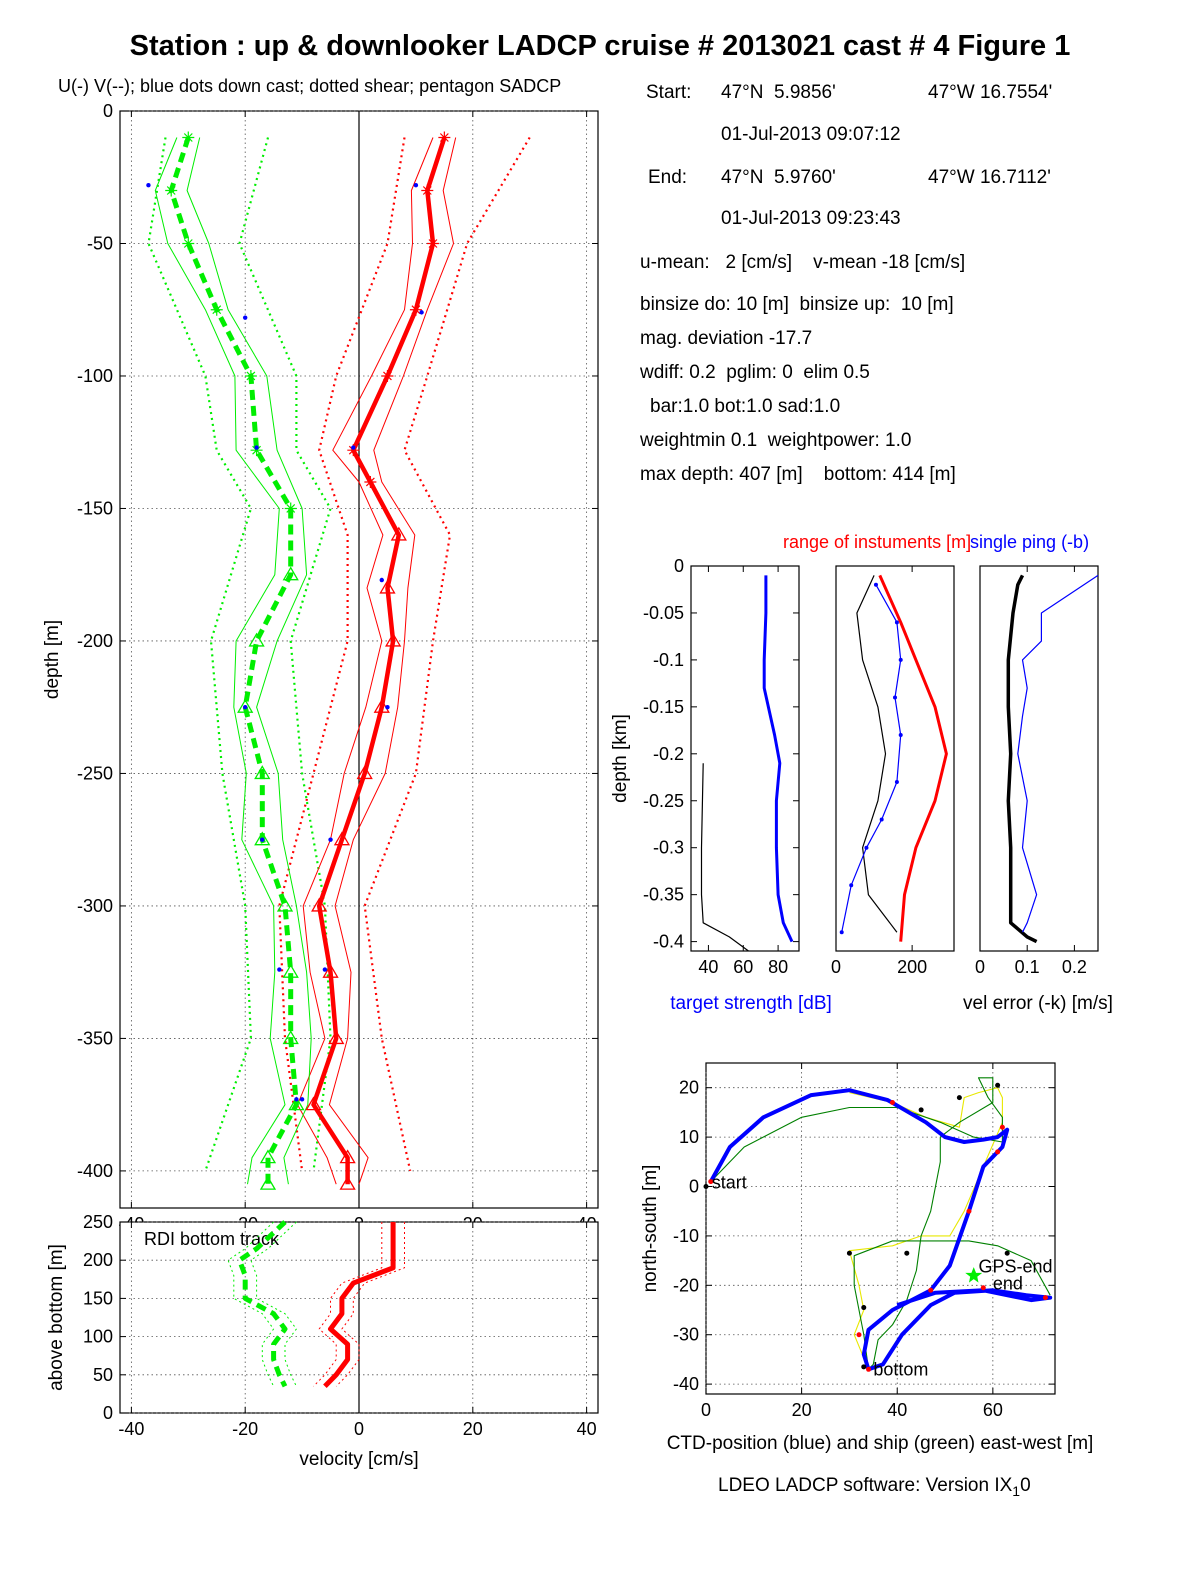 Image resolution: width=1200 pixels, height=1575 pixels. What do you see at coordinates (108, 111) in the screenshot?
I see `velocity_profile-y-tick-label: 0` at bounding box center [108, 111].